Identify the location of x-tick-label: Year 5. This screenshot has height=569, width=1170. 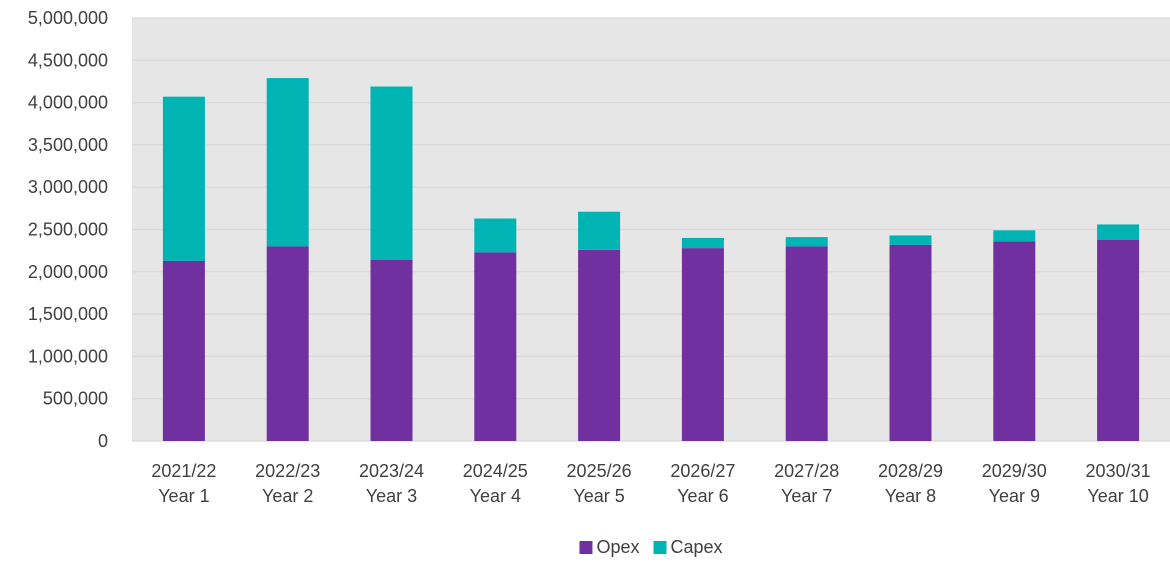
(598, 496).